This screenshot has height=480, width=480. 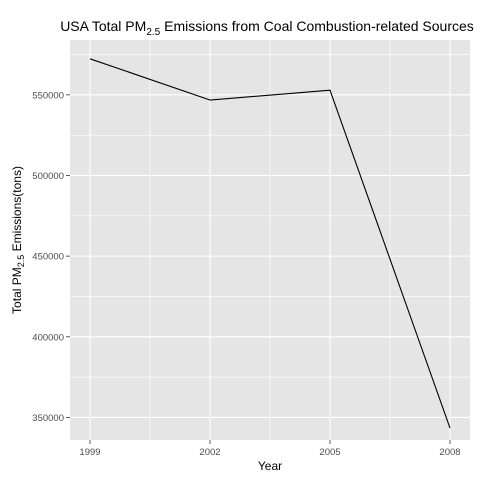 I want to click on y-tick-label: 550000, so click(x=48, y=95).